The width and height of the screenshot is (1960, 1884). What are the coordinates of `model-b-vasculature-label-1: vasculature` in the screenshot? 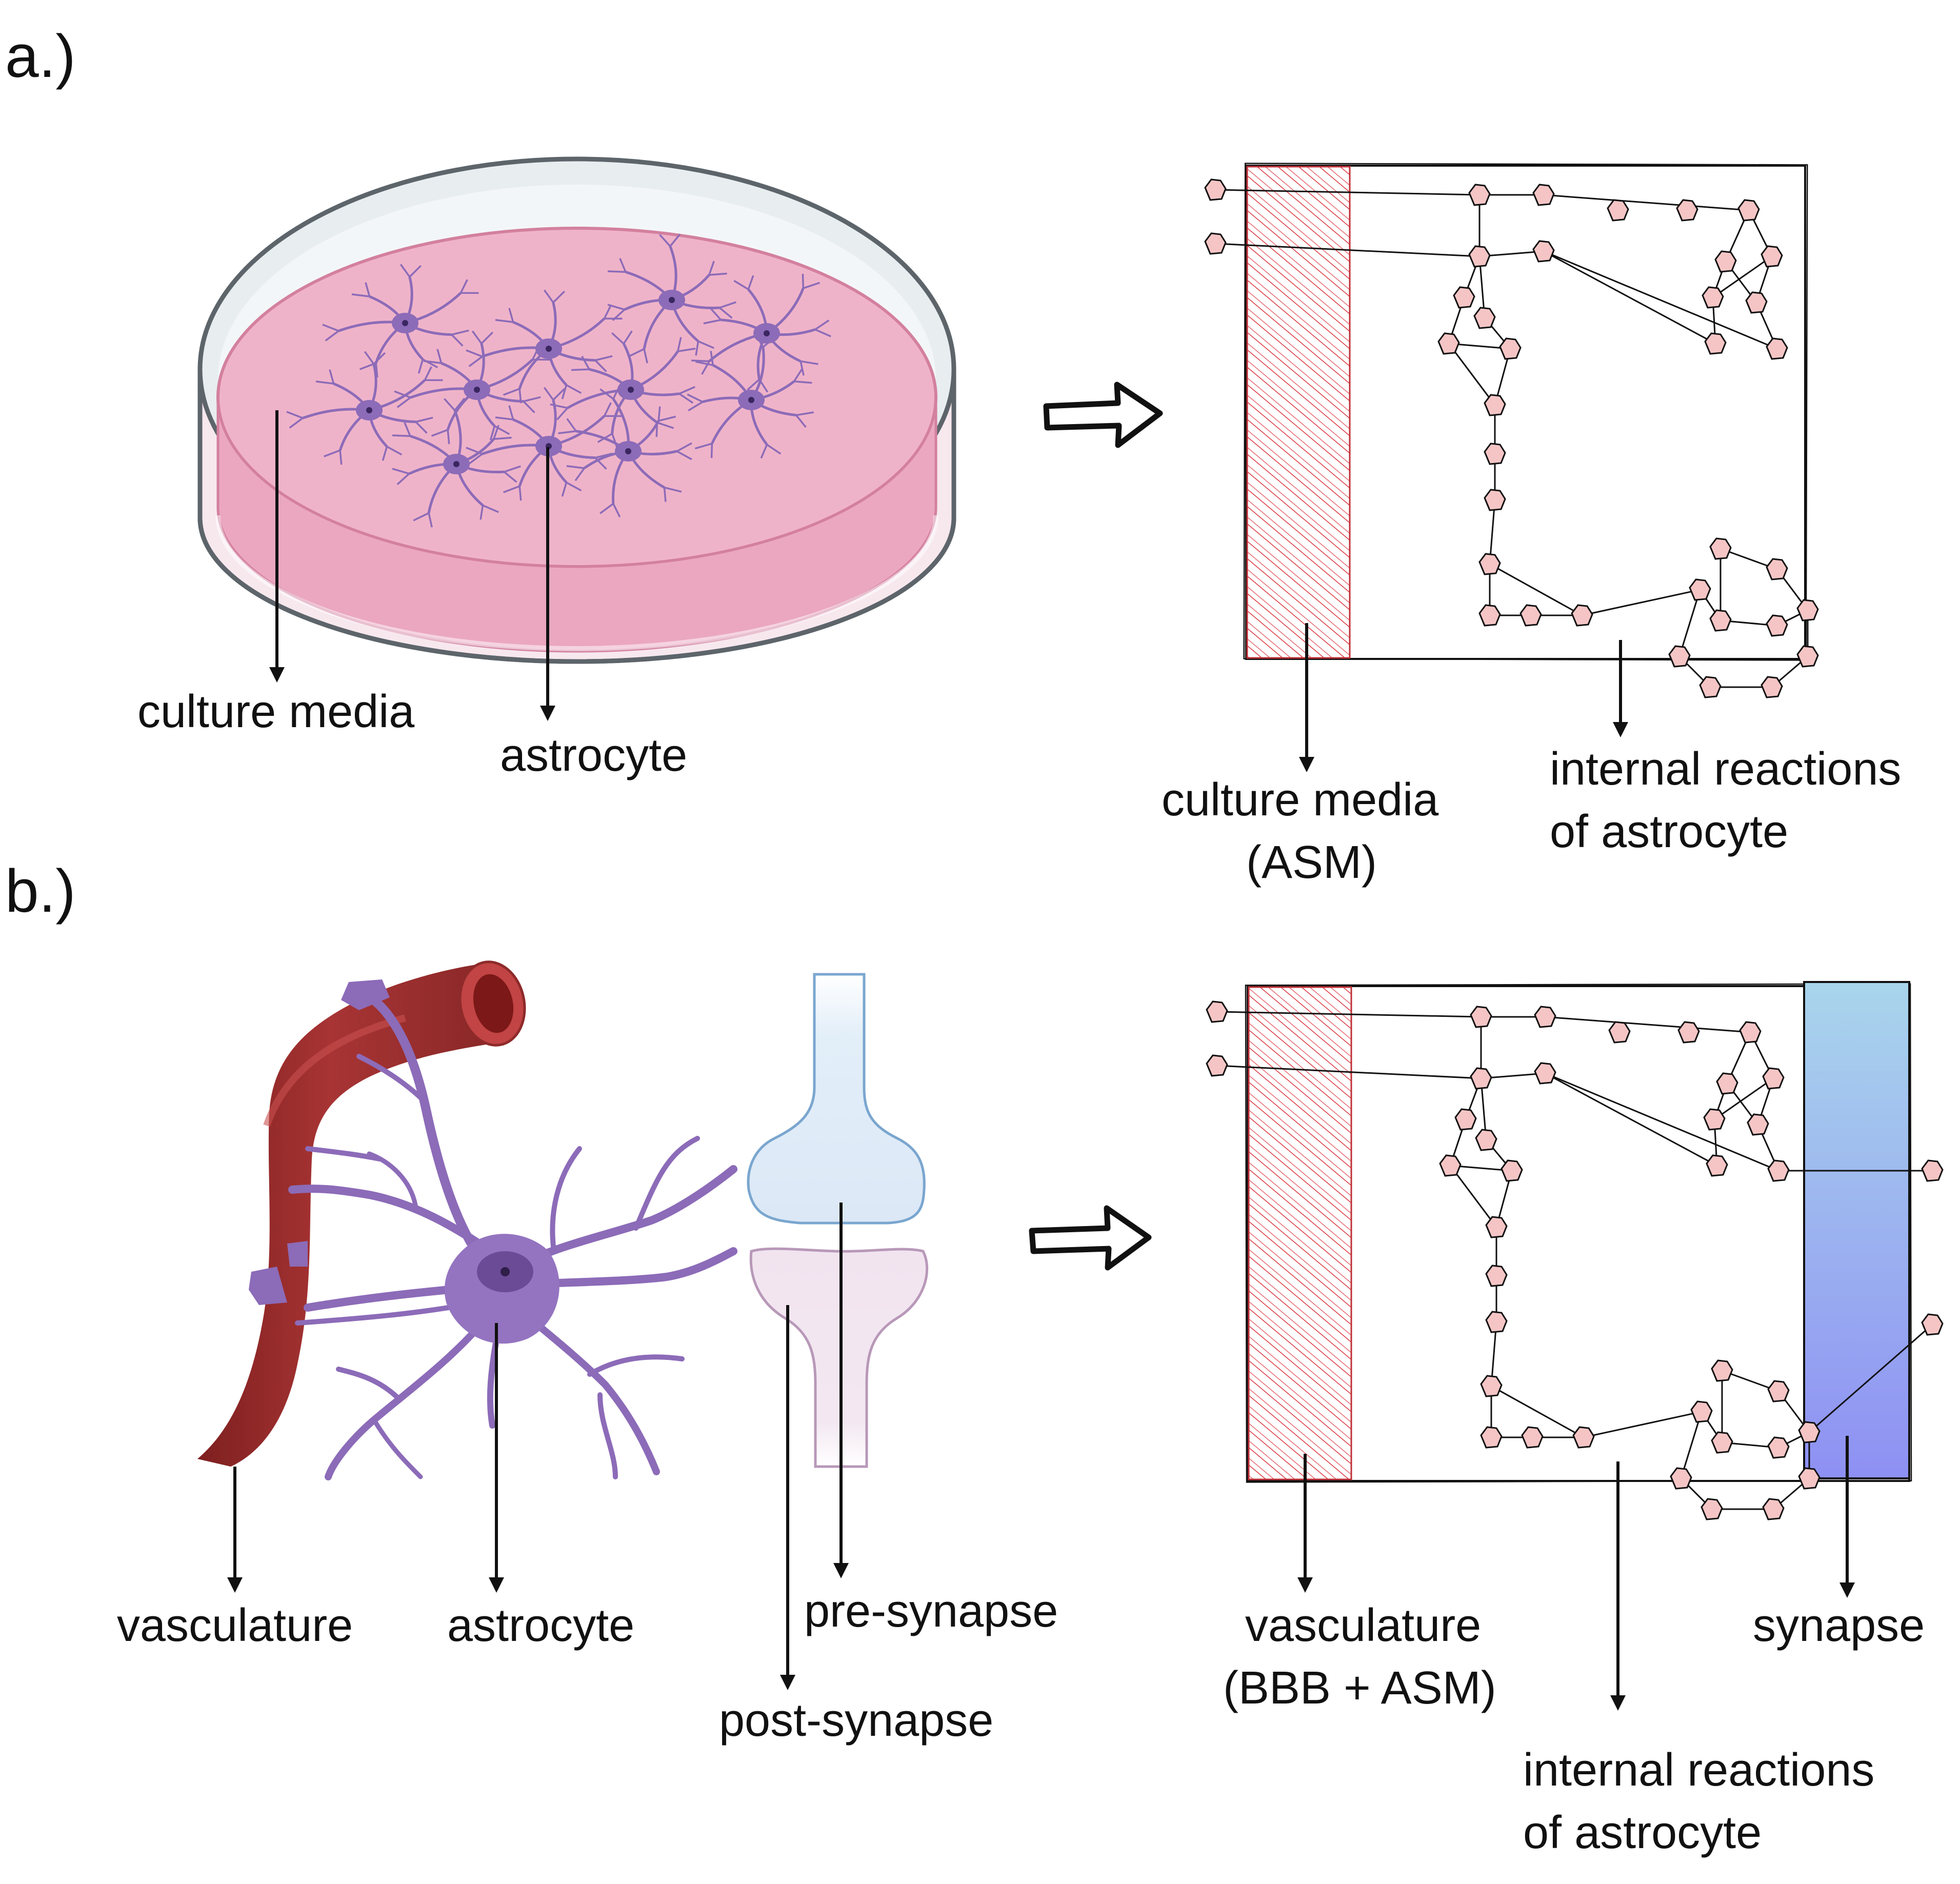 It's located at (1363, 1625).